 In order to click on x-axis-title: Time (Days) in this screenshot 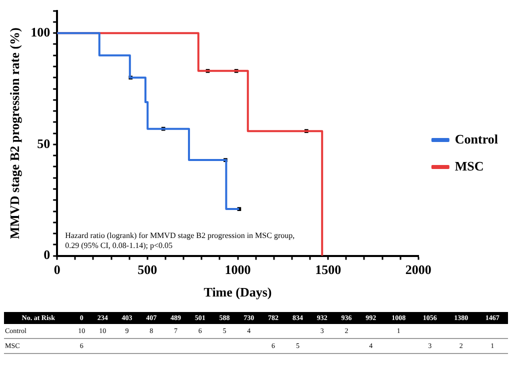, I will do `click(238, 292)`.